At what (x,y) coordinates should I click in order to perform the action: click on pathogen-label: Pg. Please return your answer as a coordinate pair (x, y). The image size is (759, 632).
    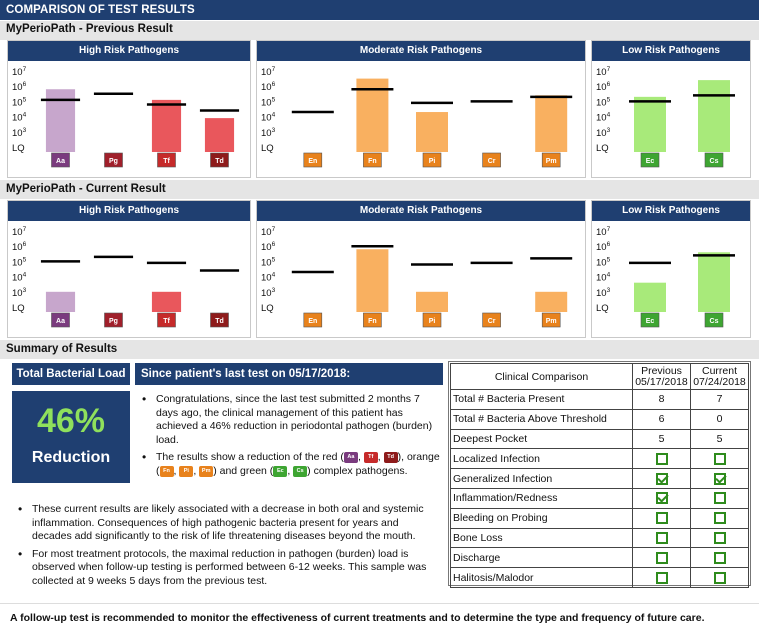
    Looking at the image, I should click on (113, 321).